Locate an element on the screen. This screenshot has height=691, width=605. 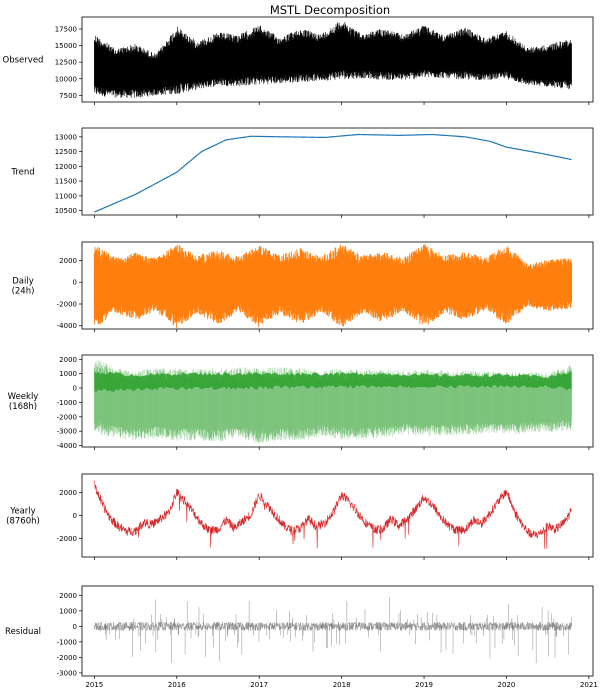
trend-line is located at coordinates (333, 173).